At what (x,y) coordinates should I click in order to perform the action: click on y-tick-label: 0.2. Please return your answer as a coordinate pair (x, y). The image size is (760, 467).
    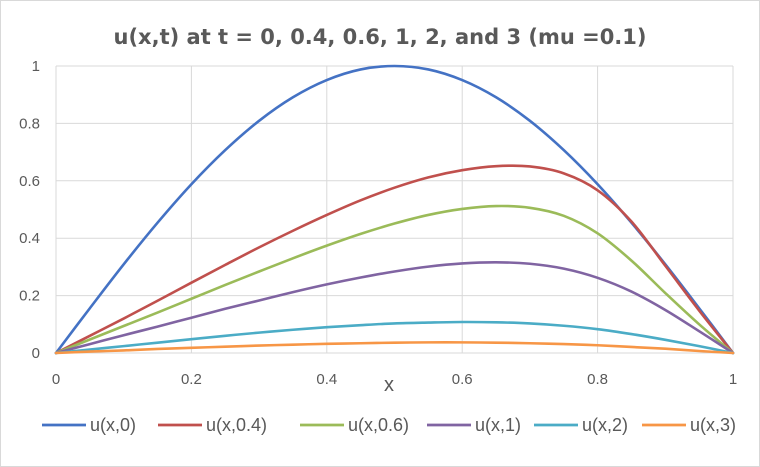
    Looking at the image, I should click on (29, 296).